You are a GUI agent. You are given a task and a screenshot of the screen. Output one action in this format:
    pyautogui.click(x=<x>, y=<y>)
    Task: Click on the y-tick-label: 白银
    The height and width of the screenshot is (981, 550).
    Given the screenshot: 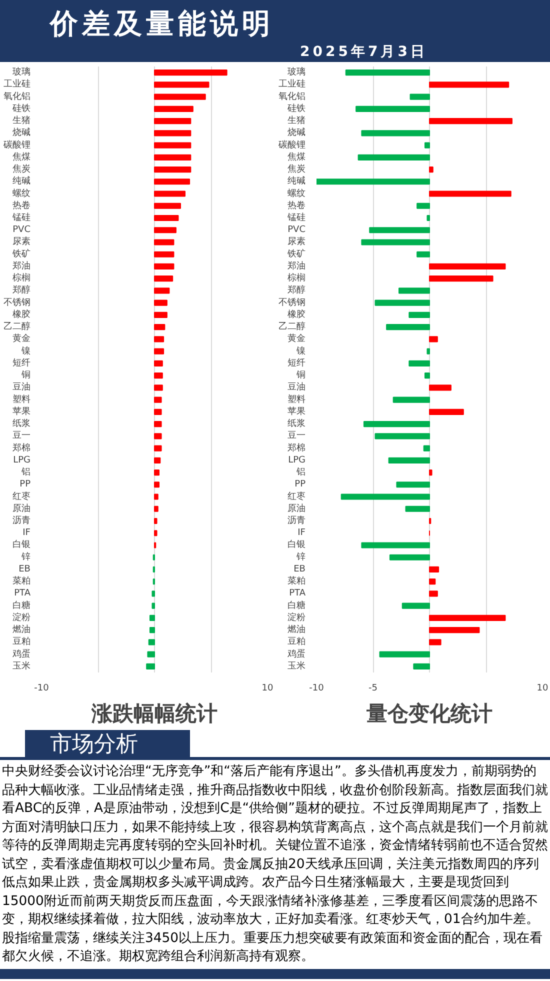 What is the action you would take?
    pyautogui.click(x=297, y=544)
    